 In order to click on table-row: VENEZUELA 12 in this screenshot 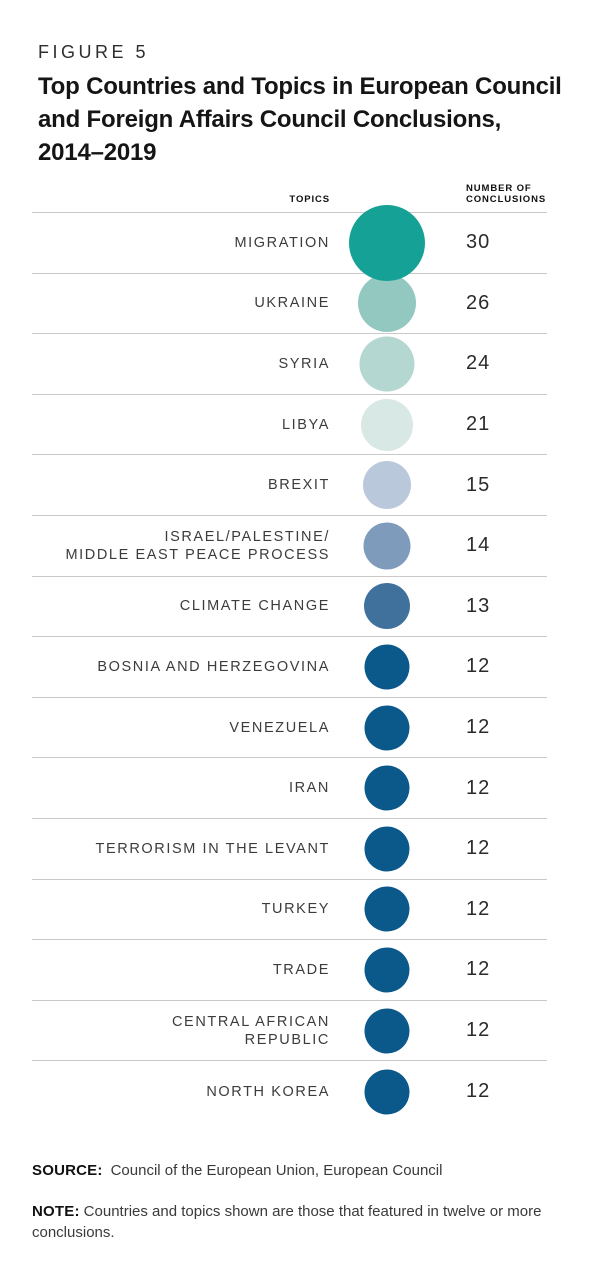, I will do `click(289, 728)`.